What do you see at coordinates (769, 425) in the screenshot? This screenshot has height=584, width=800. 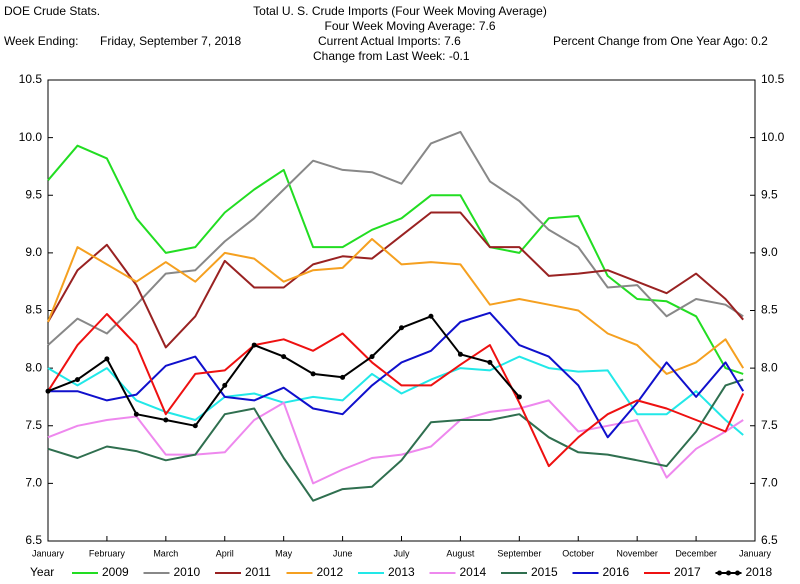 I see `y2-tick-label: 7.5` at bounding box center [769, 425].